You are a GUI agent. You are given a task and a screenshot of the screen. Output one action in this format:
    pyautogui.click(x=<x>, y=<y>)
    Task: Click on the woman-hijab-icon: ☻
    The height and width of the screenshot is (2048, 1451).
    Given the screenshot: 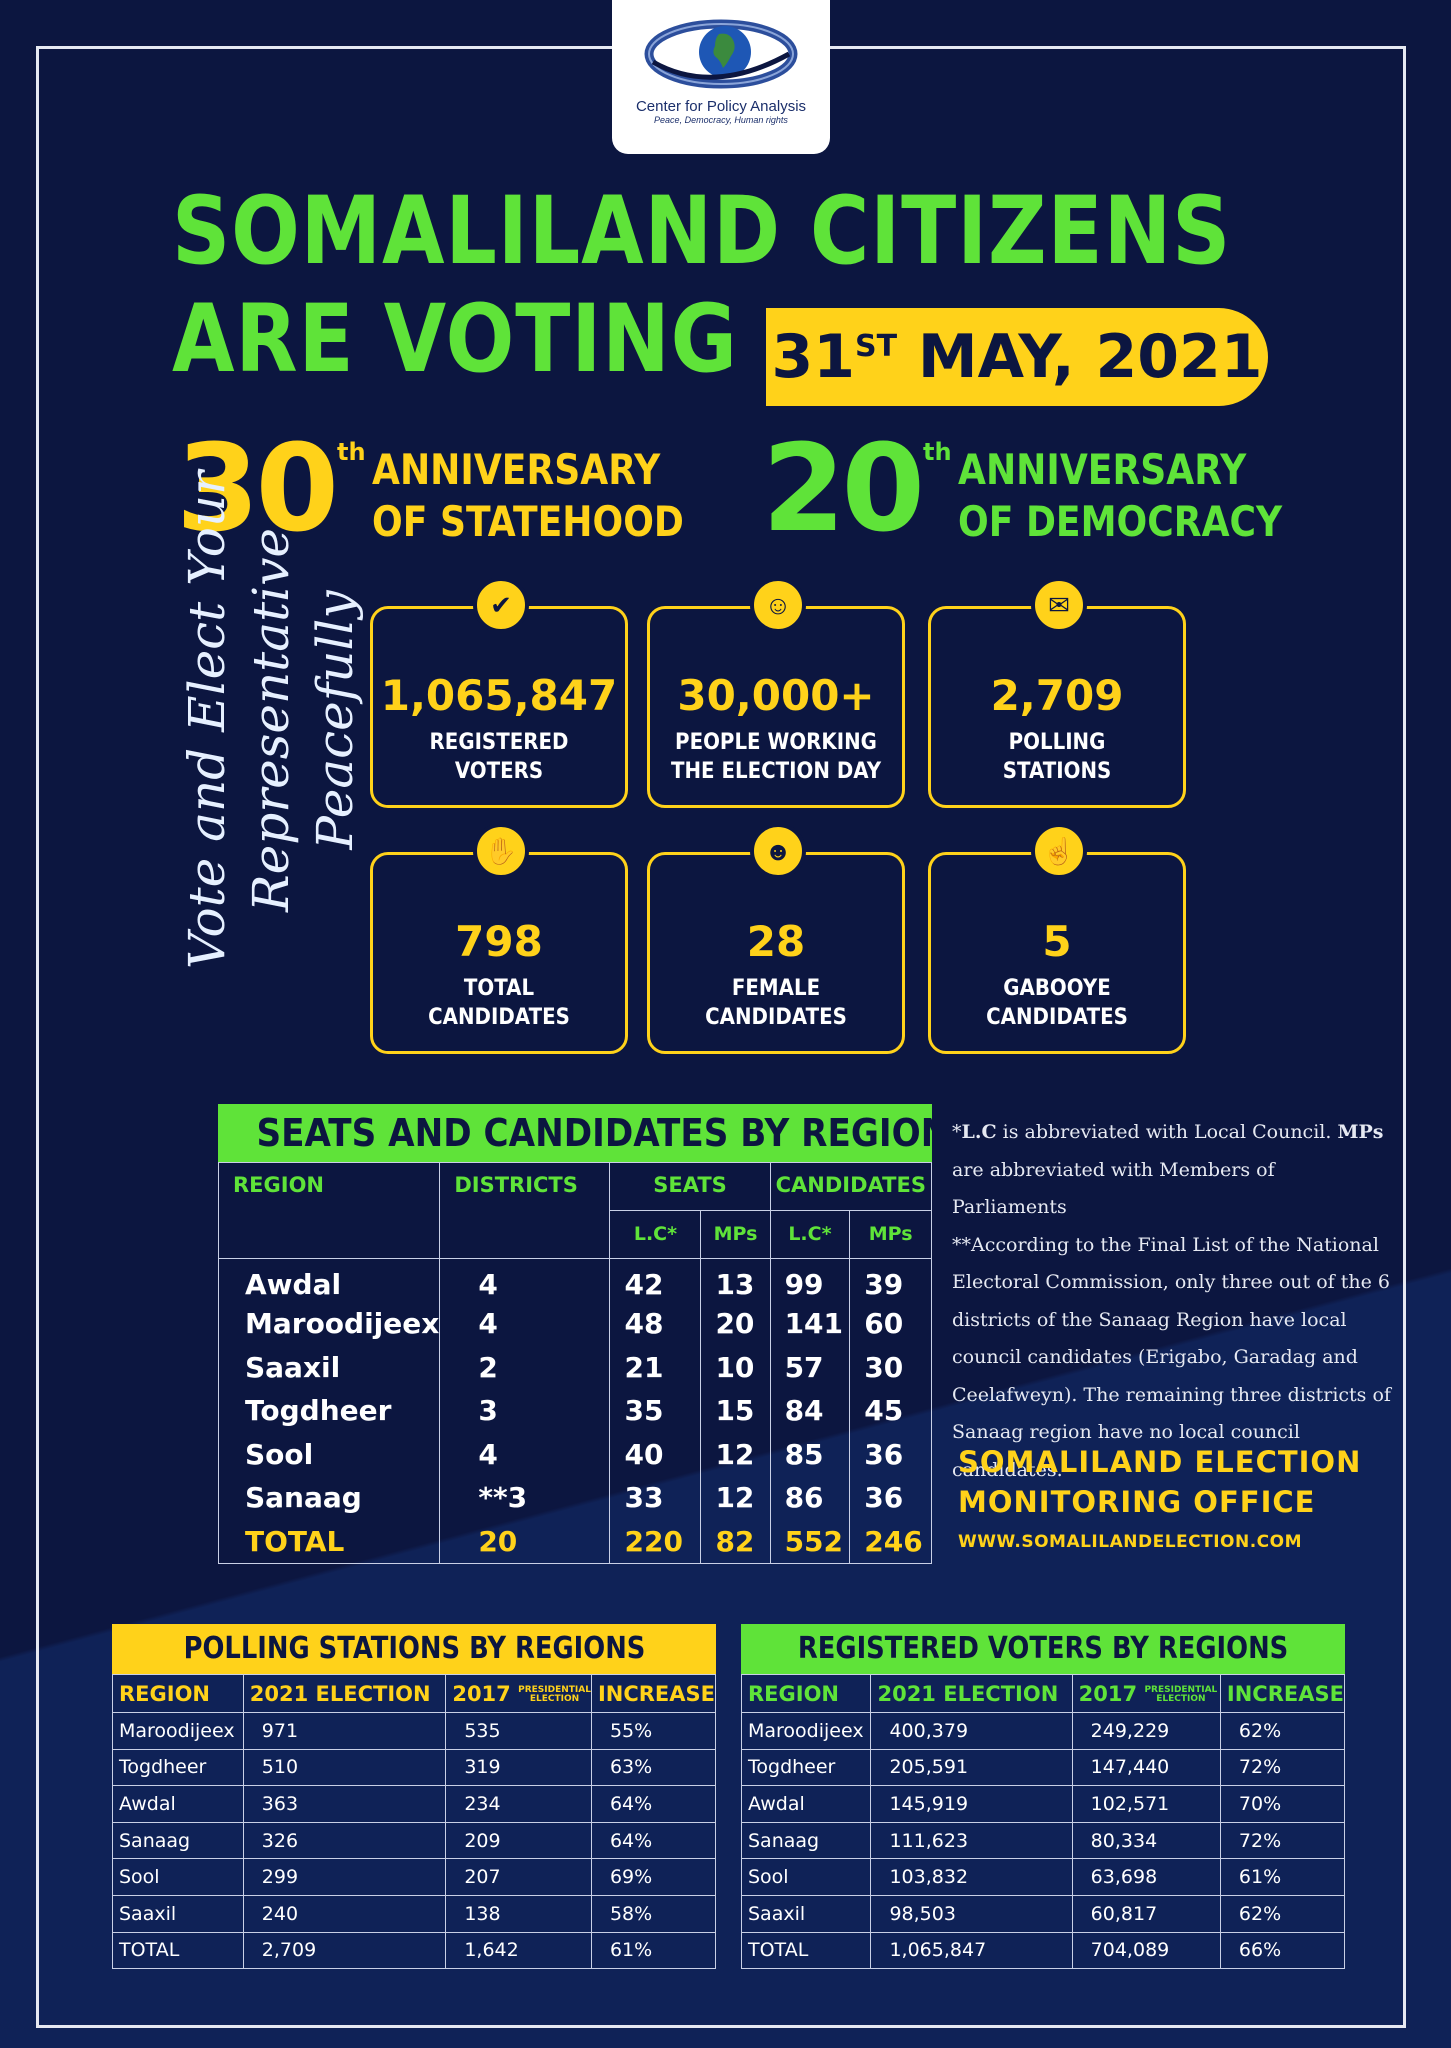 What is the action you would take?
    pyautogui.click(x=778, y=851)
    